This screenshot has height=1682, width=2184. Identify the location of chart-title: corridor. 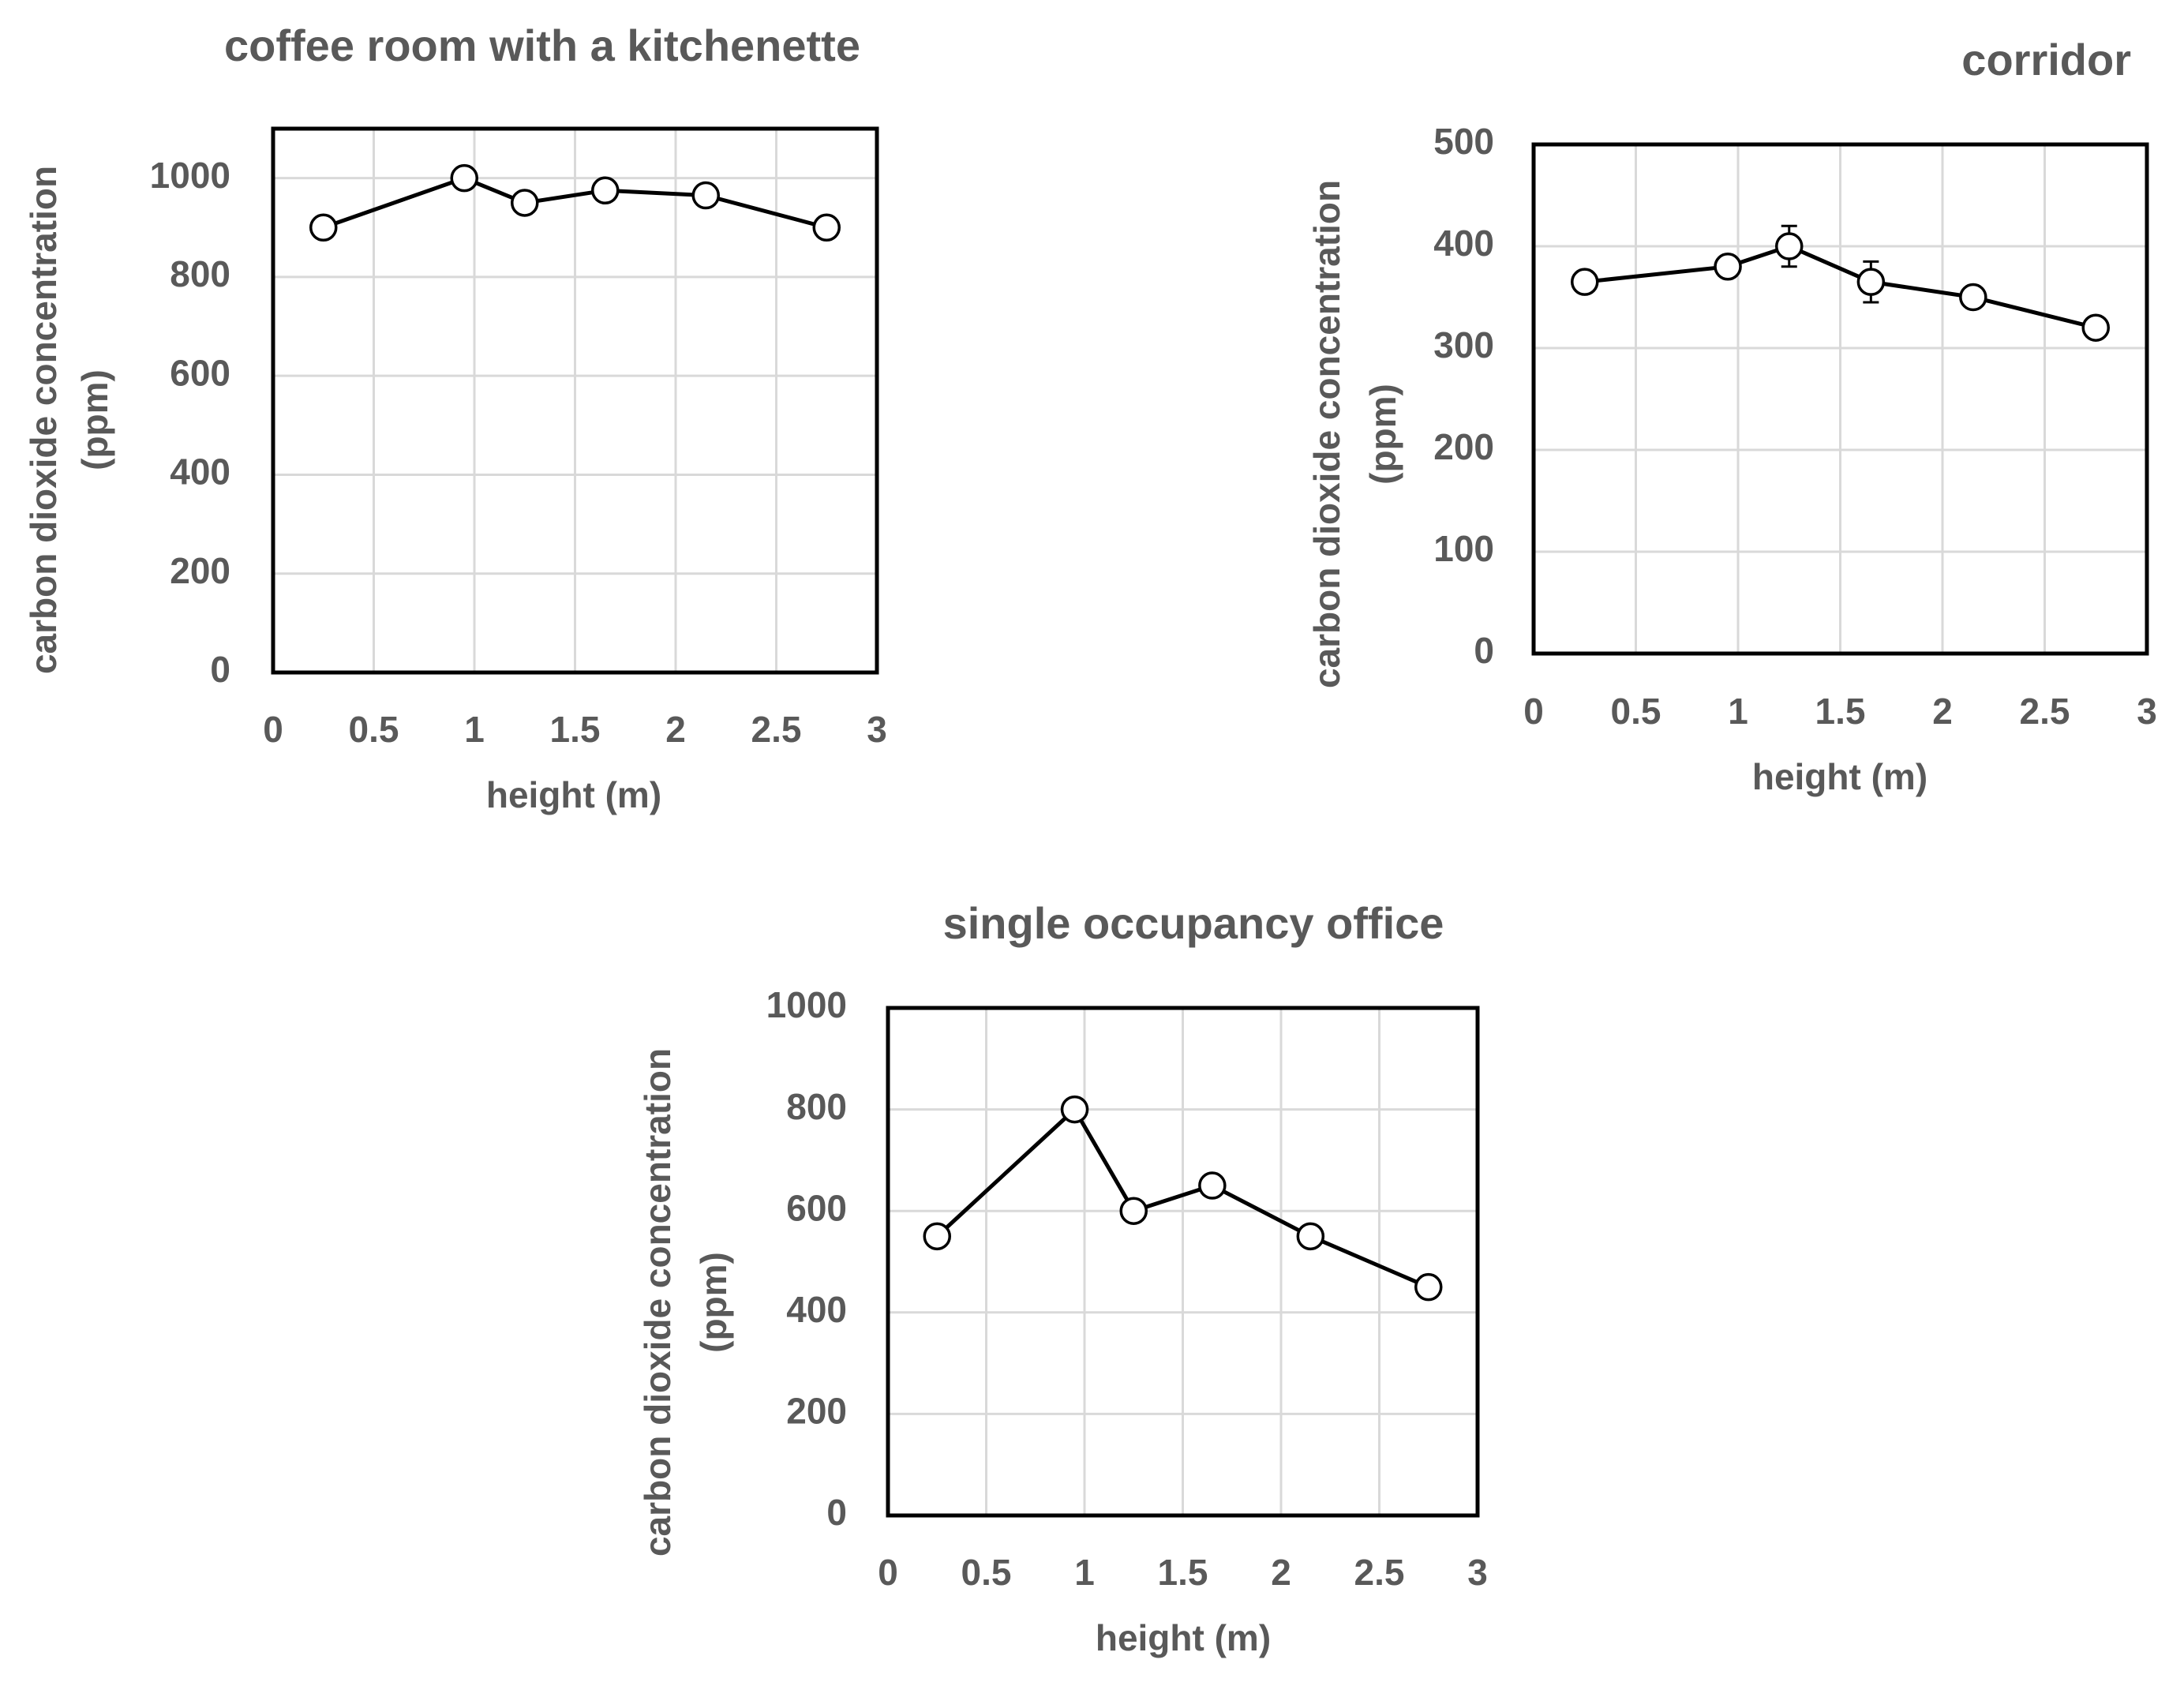
(2046, 59).